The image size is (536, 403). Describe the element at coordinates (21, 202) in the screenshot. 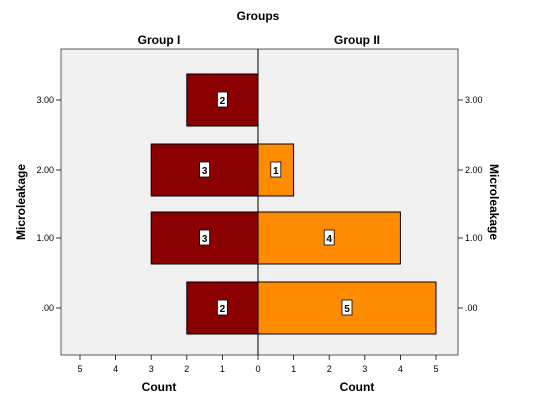

I see `y-axis-label-left: Microleakage` at that location.